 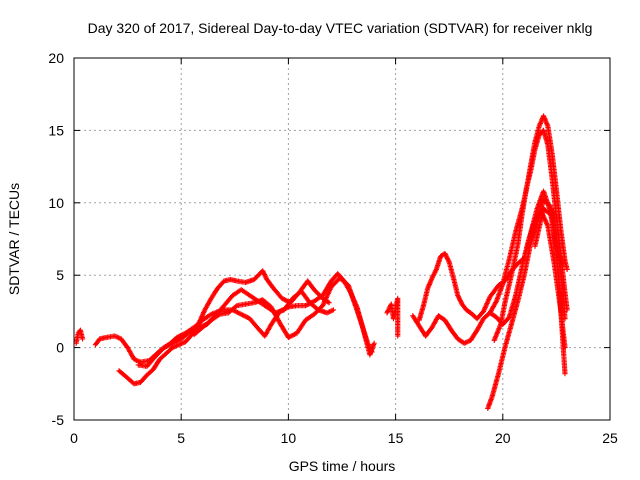 I want to click on y-tick-label: 5, so click(x=60, y=275).